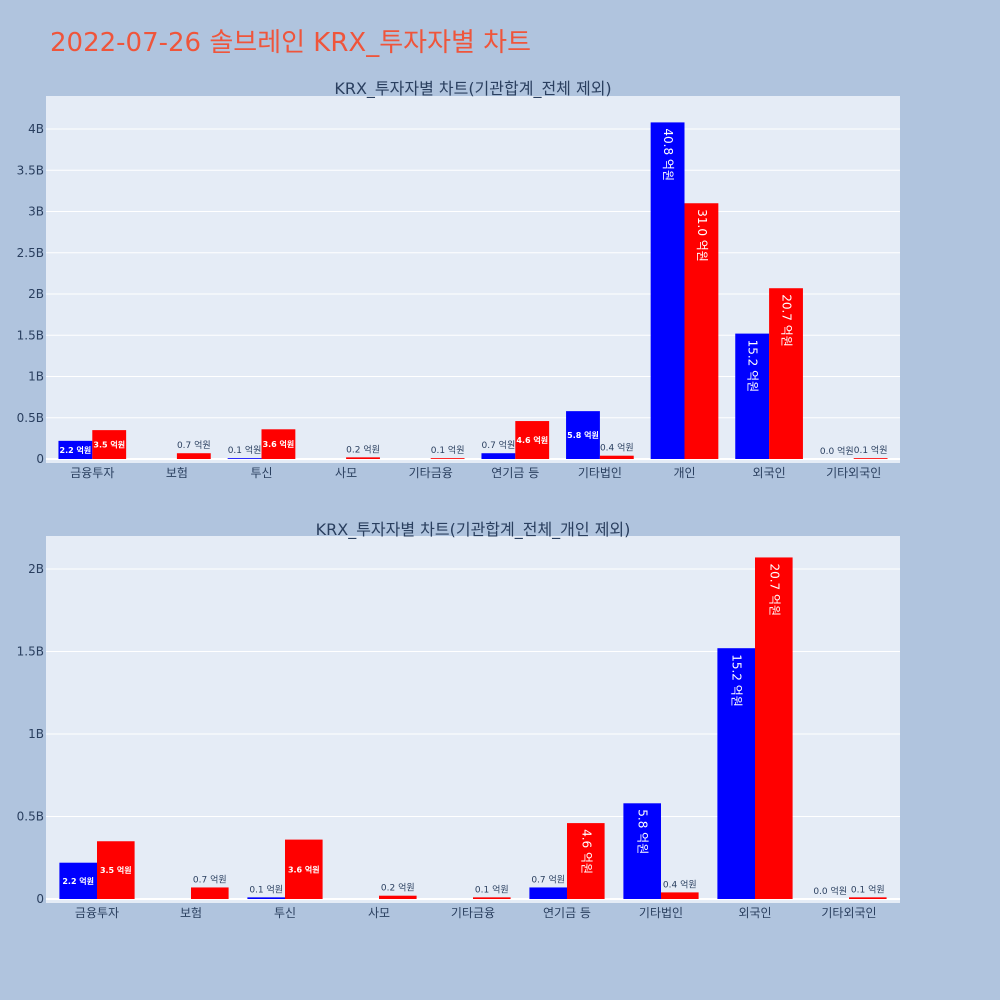 Image resolution: width=1000 pixels, height=1000 pixels. Describe the element at coordinates (30, 170) in the screenshot. I see `y-tick-label: 3.5B` at that location.